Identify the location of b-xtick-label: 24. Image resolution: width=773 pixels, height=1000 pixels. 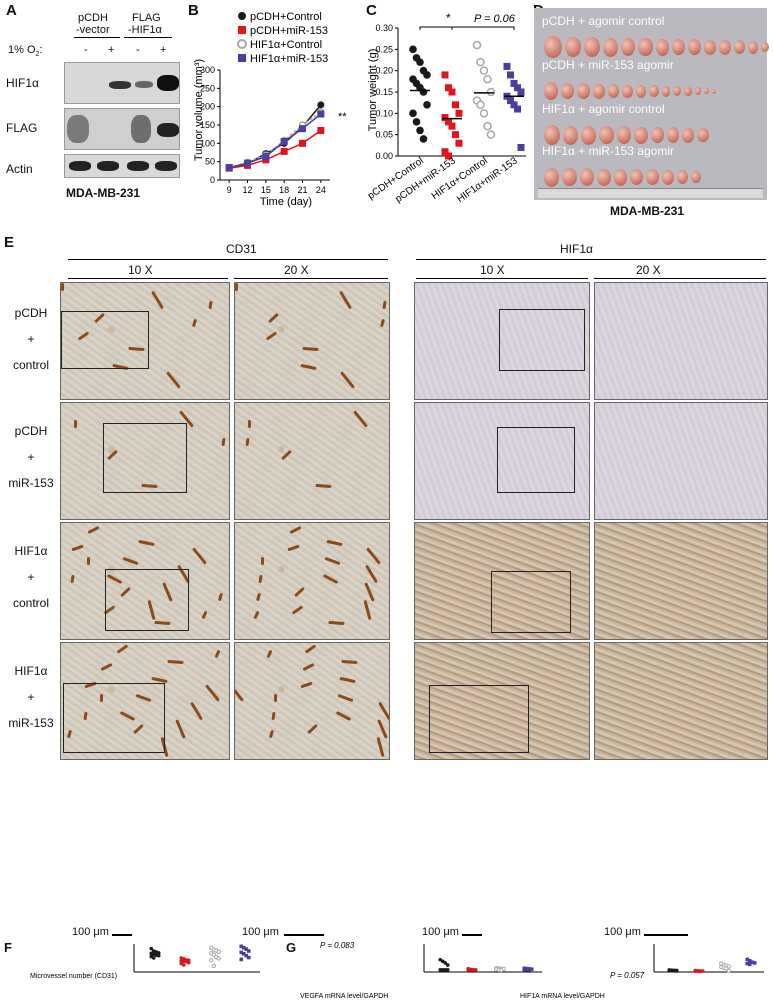
(321, 190).